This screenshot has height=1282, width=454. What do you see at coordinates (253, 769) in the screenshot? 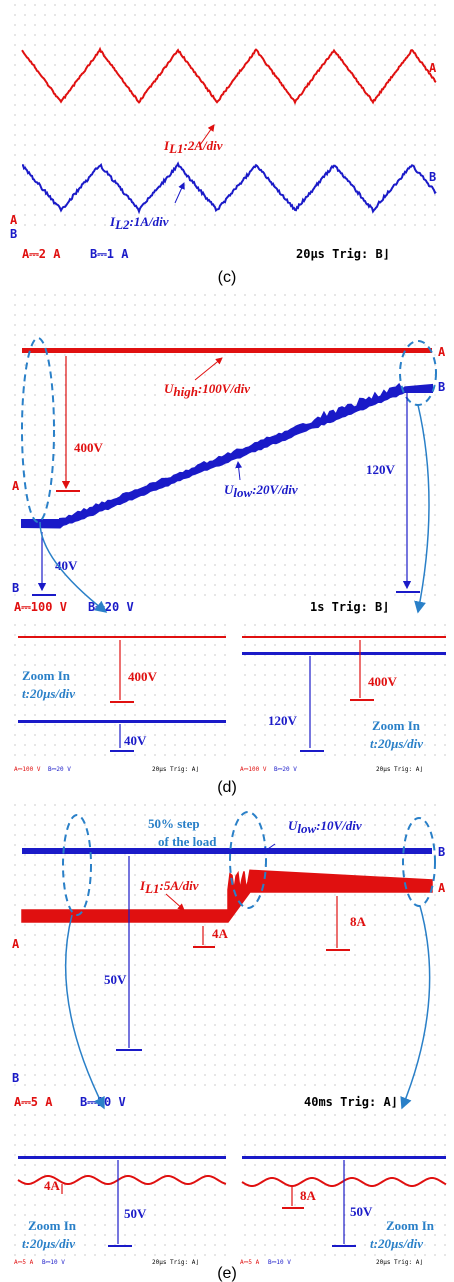
I see `panel-d-zoom-right-footer-ch1: A⎓100 V` at bounding box center [253, 769].